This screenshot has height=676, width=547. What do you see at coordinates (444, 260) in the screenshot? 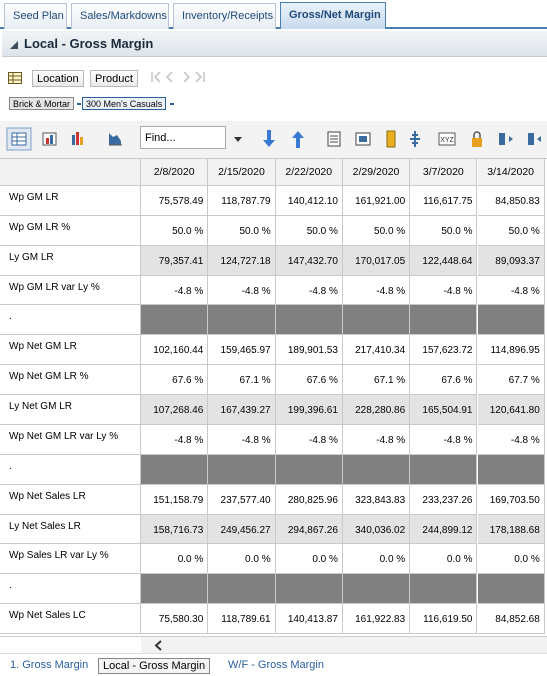
I see `data-cell: 122,448.64` at bounding box center [444, 260].